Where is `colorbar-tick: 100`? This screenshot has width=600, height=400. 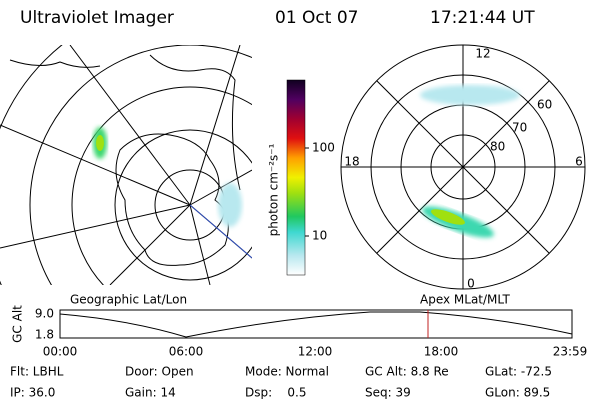 colorbar-tick: 100 is located at coordinates (323, 148).